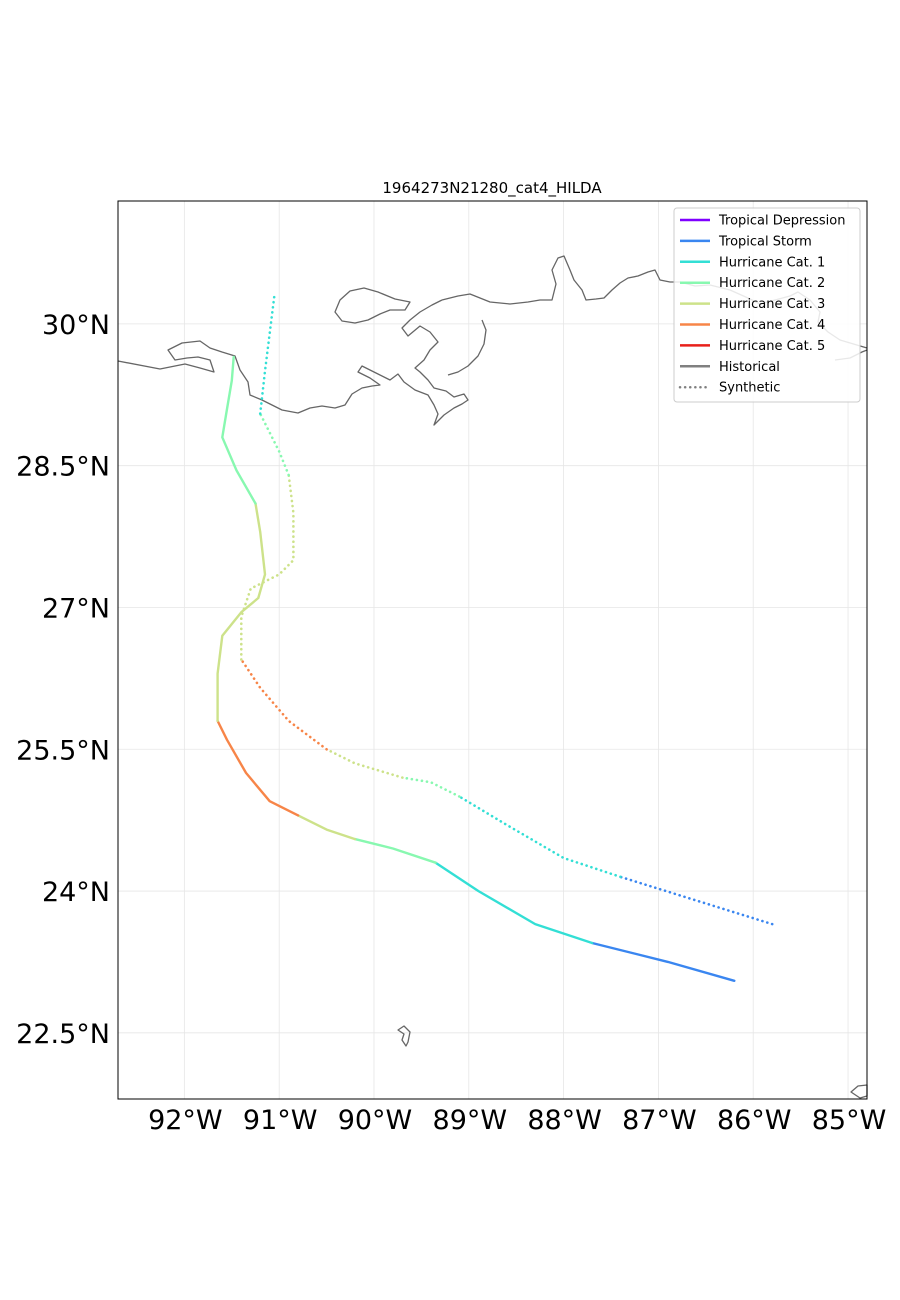 This screenshot has width=900, height=1300. I want to click on legend-label: Hurricane Cat. 1, so click(772, 262).